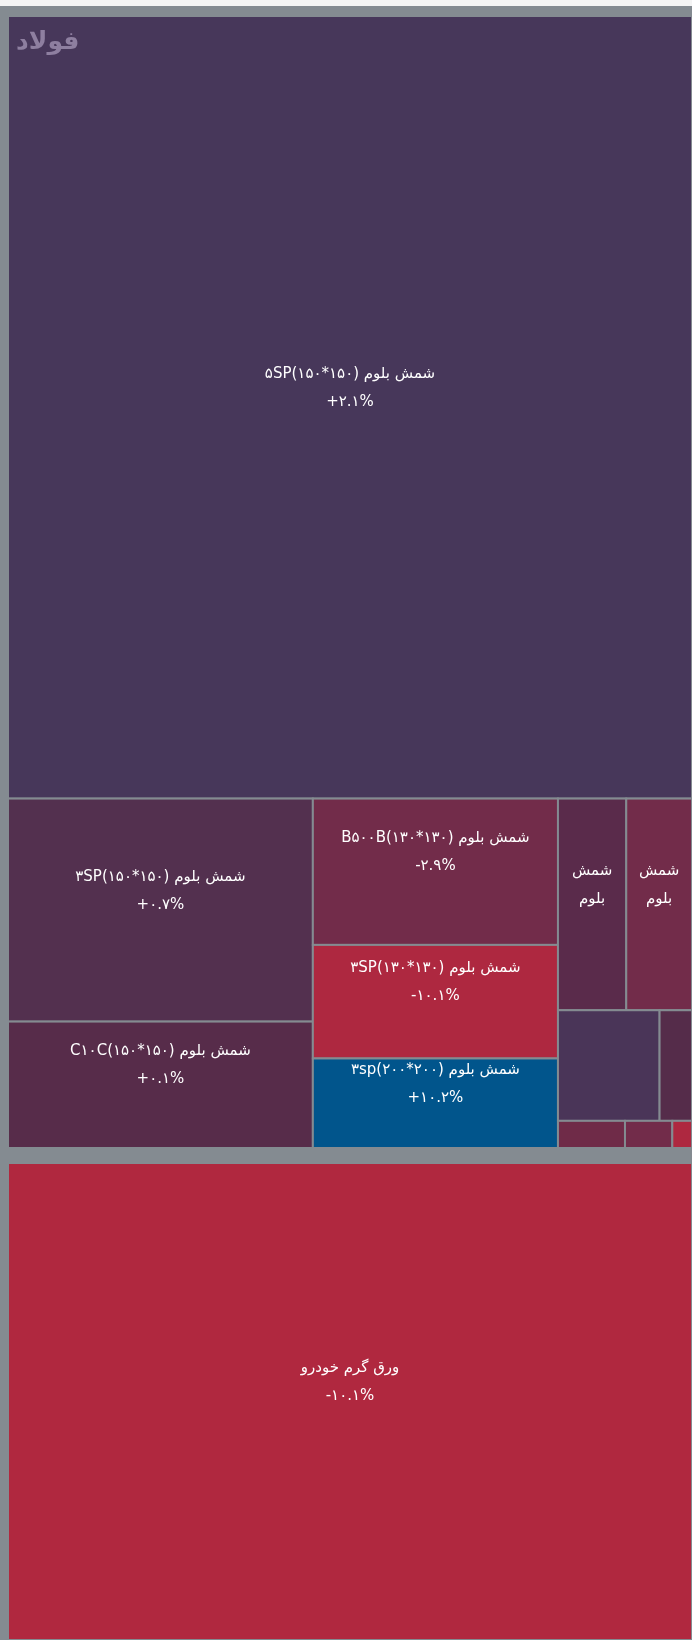 The height and width of the screenshot is (1640, 692). I want to click on data-label: +۰.۱%, so click(160, 1078).